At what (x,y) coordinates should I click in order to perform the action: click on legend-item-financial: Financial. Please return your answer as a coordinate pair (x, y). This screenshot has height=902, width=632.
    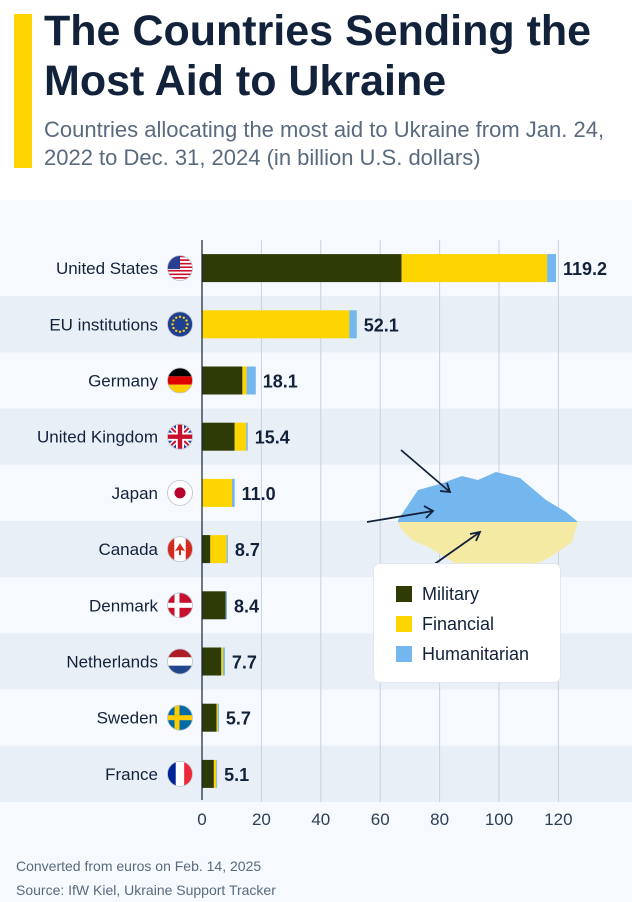
    Looking at the image, I should click on (445, 624).